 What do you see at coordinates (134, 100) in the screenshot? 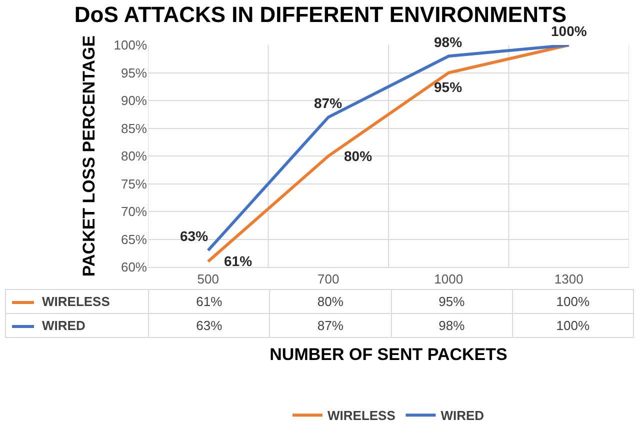
I see `y-tick-label: 90%` at bounding box center [134, 100].